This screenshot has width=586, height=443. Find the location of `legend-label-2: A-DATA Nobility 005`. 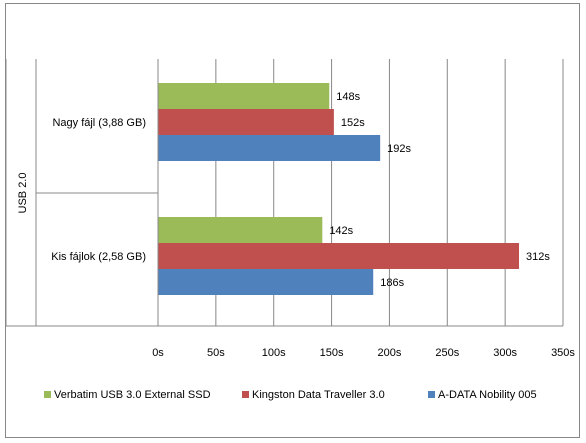

legend-label-2: A-DATA Nobility 005 is located at coordinates (487, 395).